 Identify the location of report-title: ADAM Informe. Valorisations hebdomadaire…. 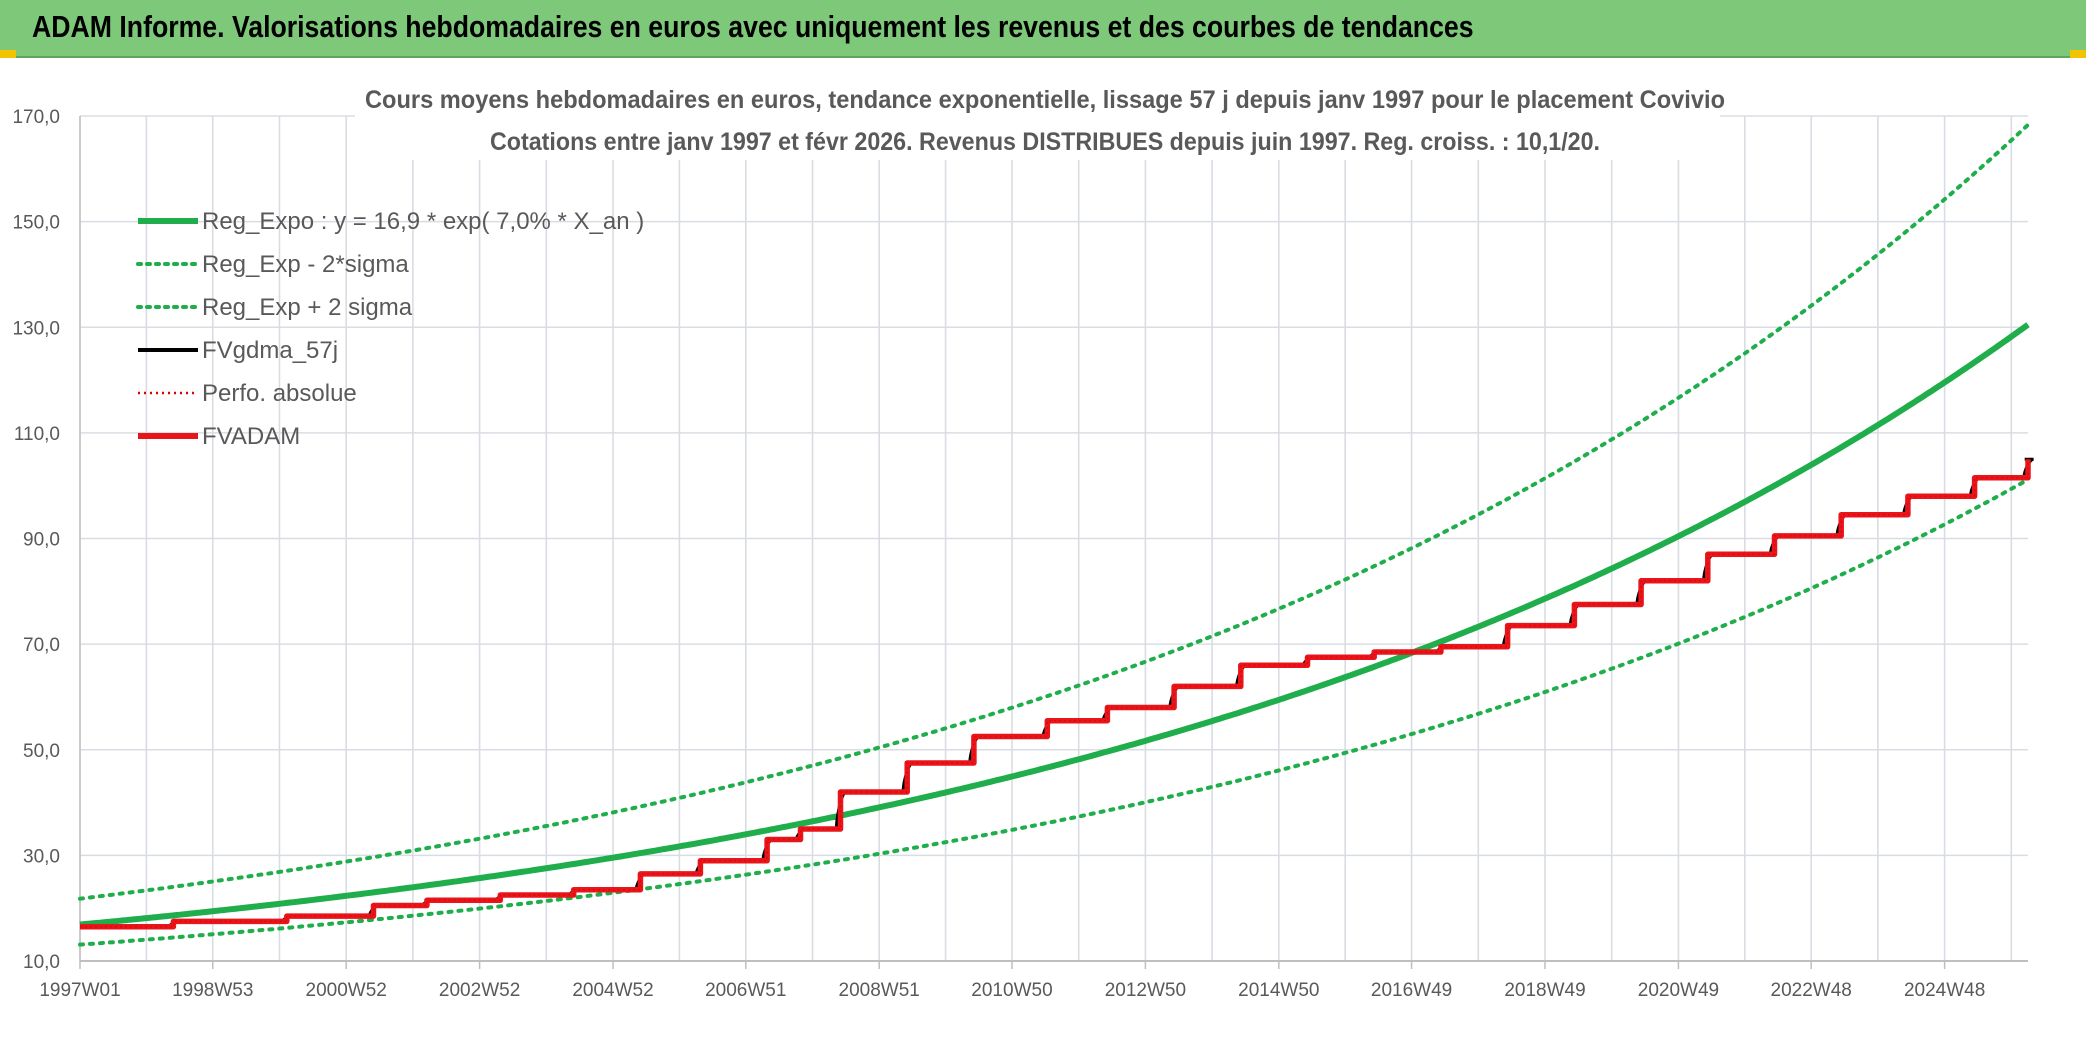
(753, 26).